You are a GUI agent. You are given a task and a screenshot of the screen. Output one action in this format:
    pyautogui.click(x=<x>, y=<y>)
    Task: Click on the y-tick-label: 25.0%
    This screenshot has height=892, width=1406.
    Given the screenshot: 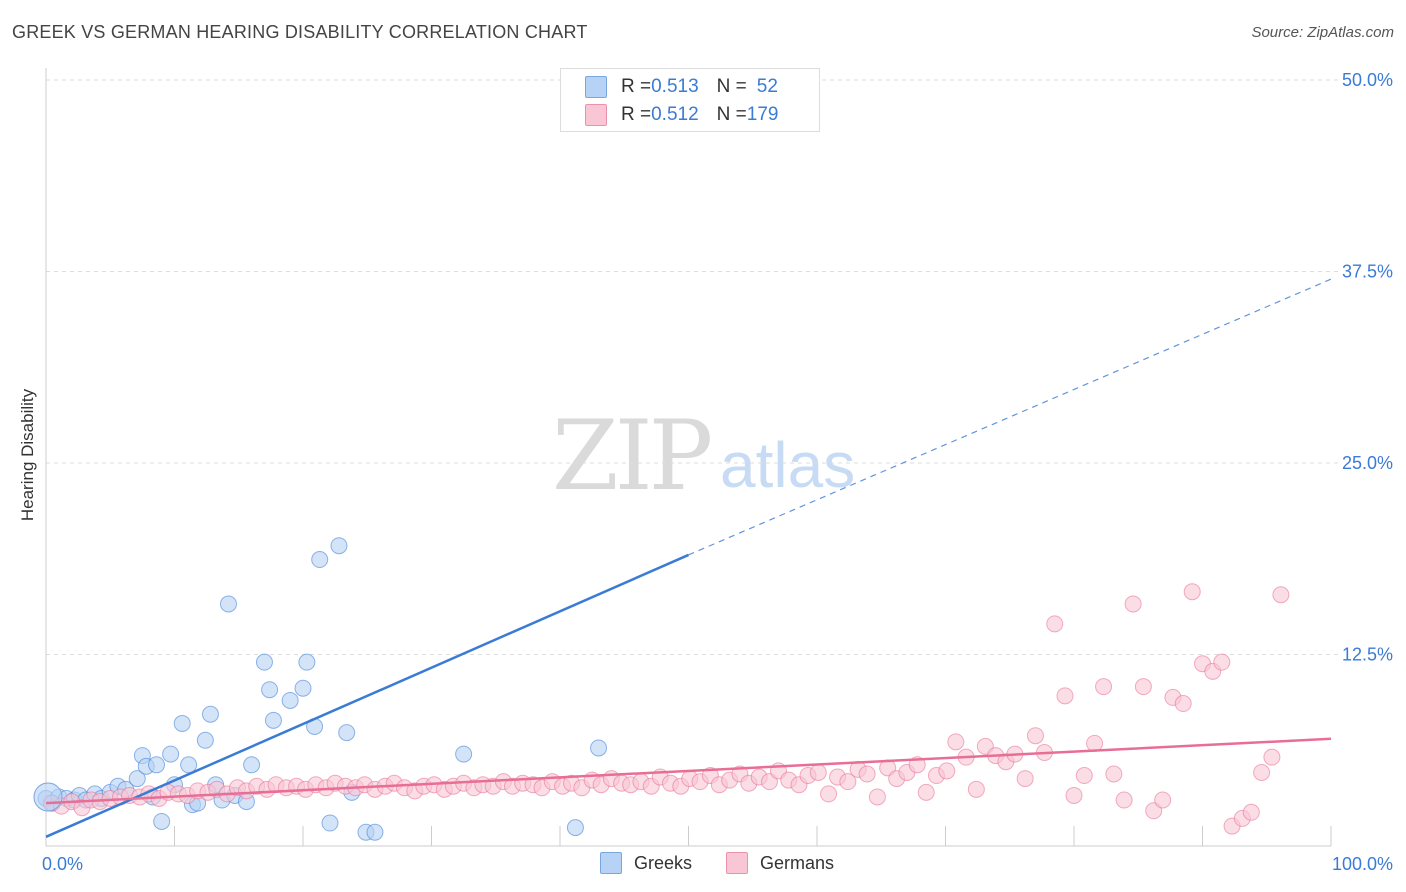 What is the action you would take?
    pyautogui.click(x=1367, y=463)
    